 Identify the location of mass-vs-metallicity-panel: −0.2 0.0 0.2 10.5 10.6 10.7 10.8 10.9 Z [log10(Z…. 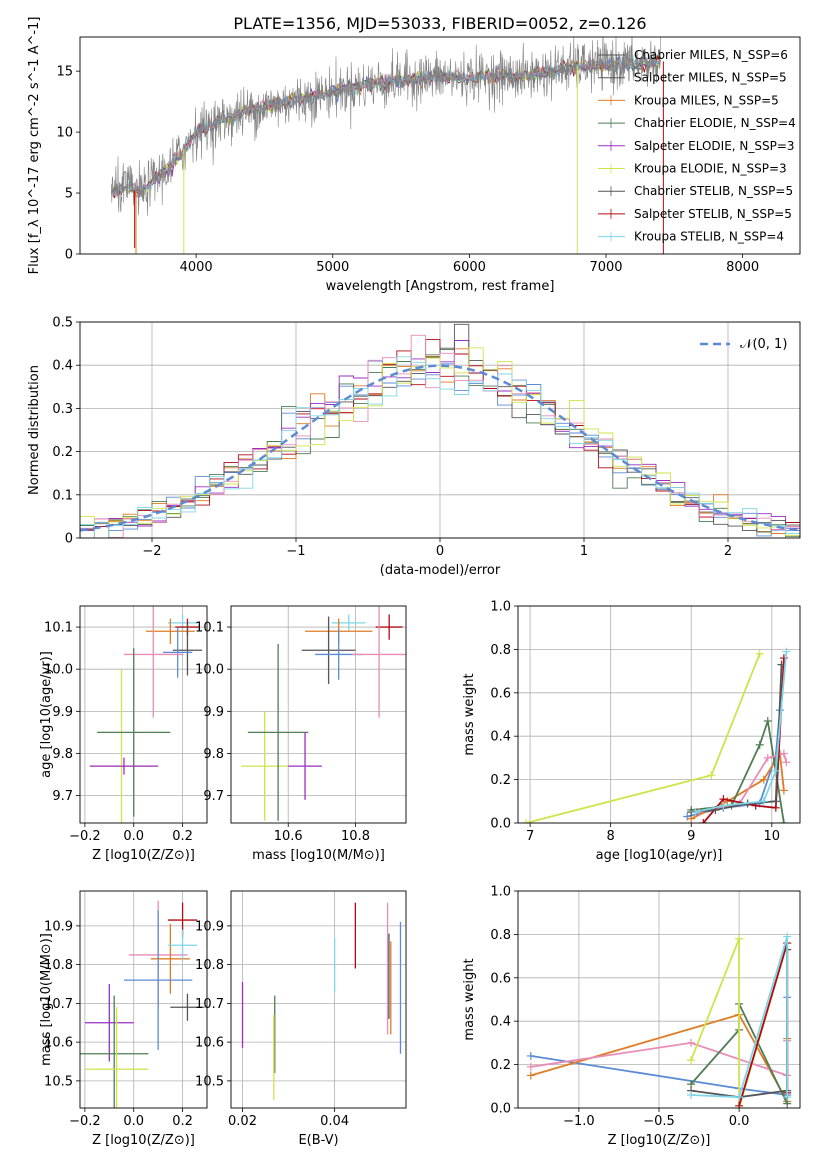
(123, 1019).